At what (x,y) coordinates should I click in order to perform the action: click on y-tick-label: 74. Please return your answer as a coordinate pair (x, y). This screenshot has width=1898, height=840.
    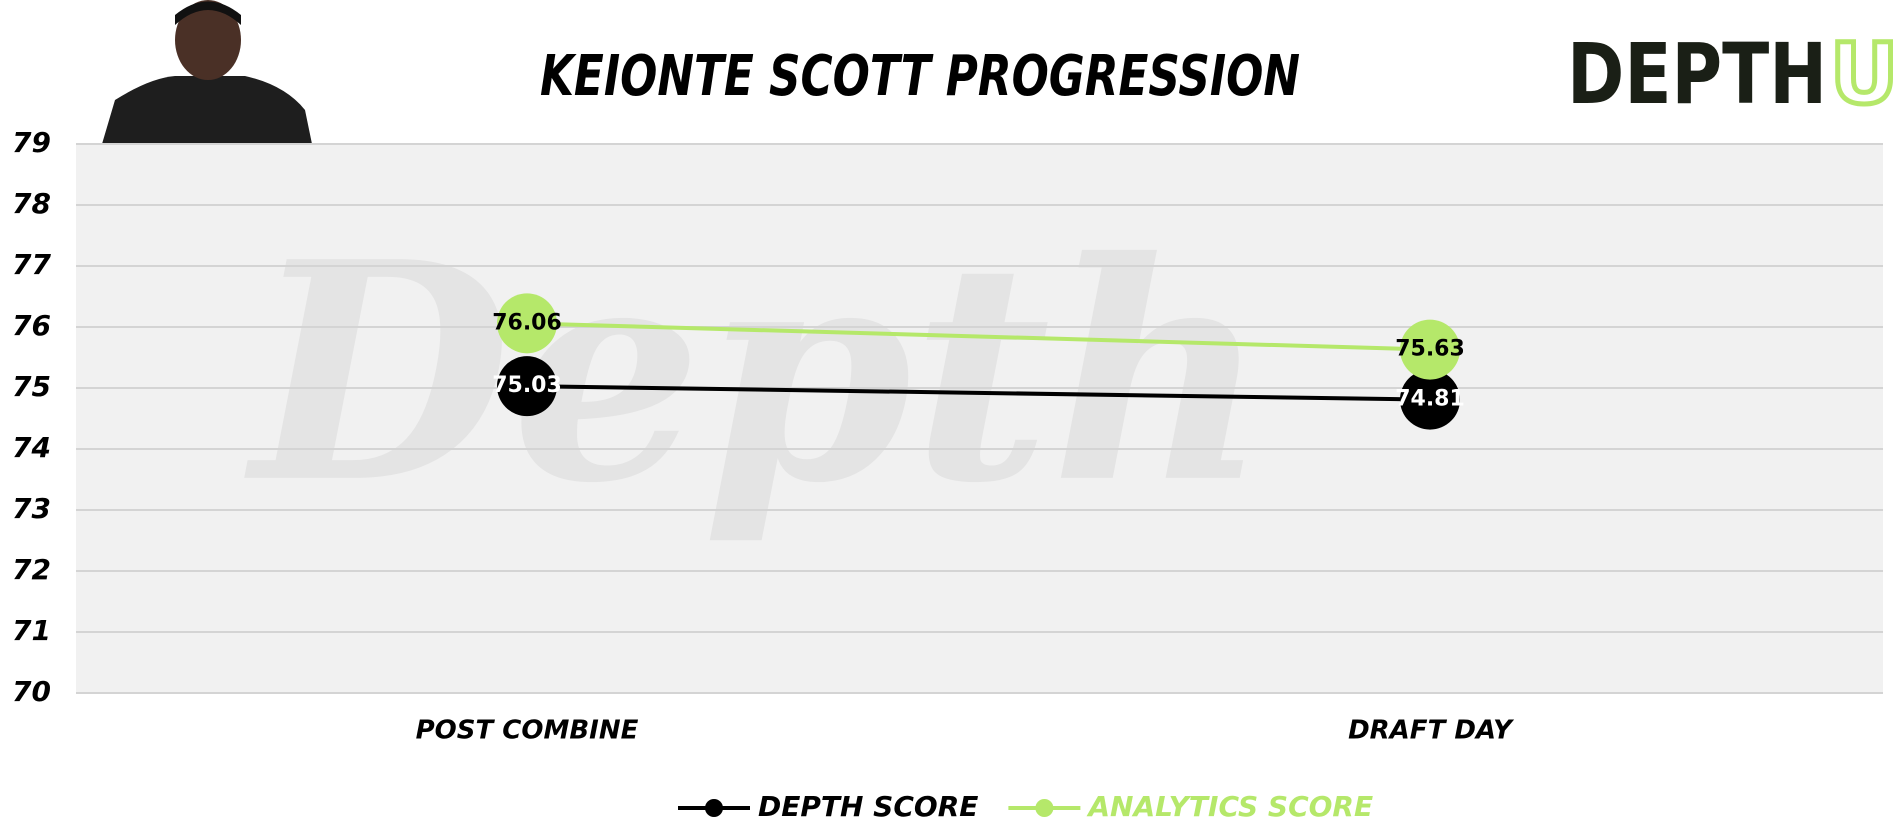
    Looking at the image, I should click on (31, 447).